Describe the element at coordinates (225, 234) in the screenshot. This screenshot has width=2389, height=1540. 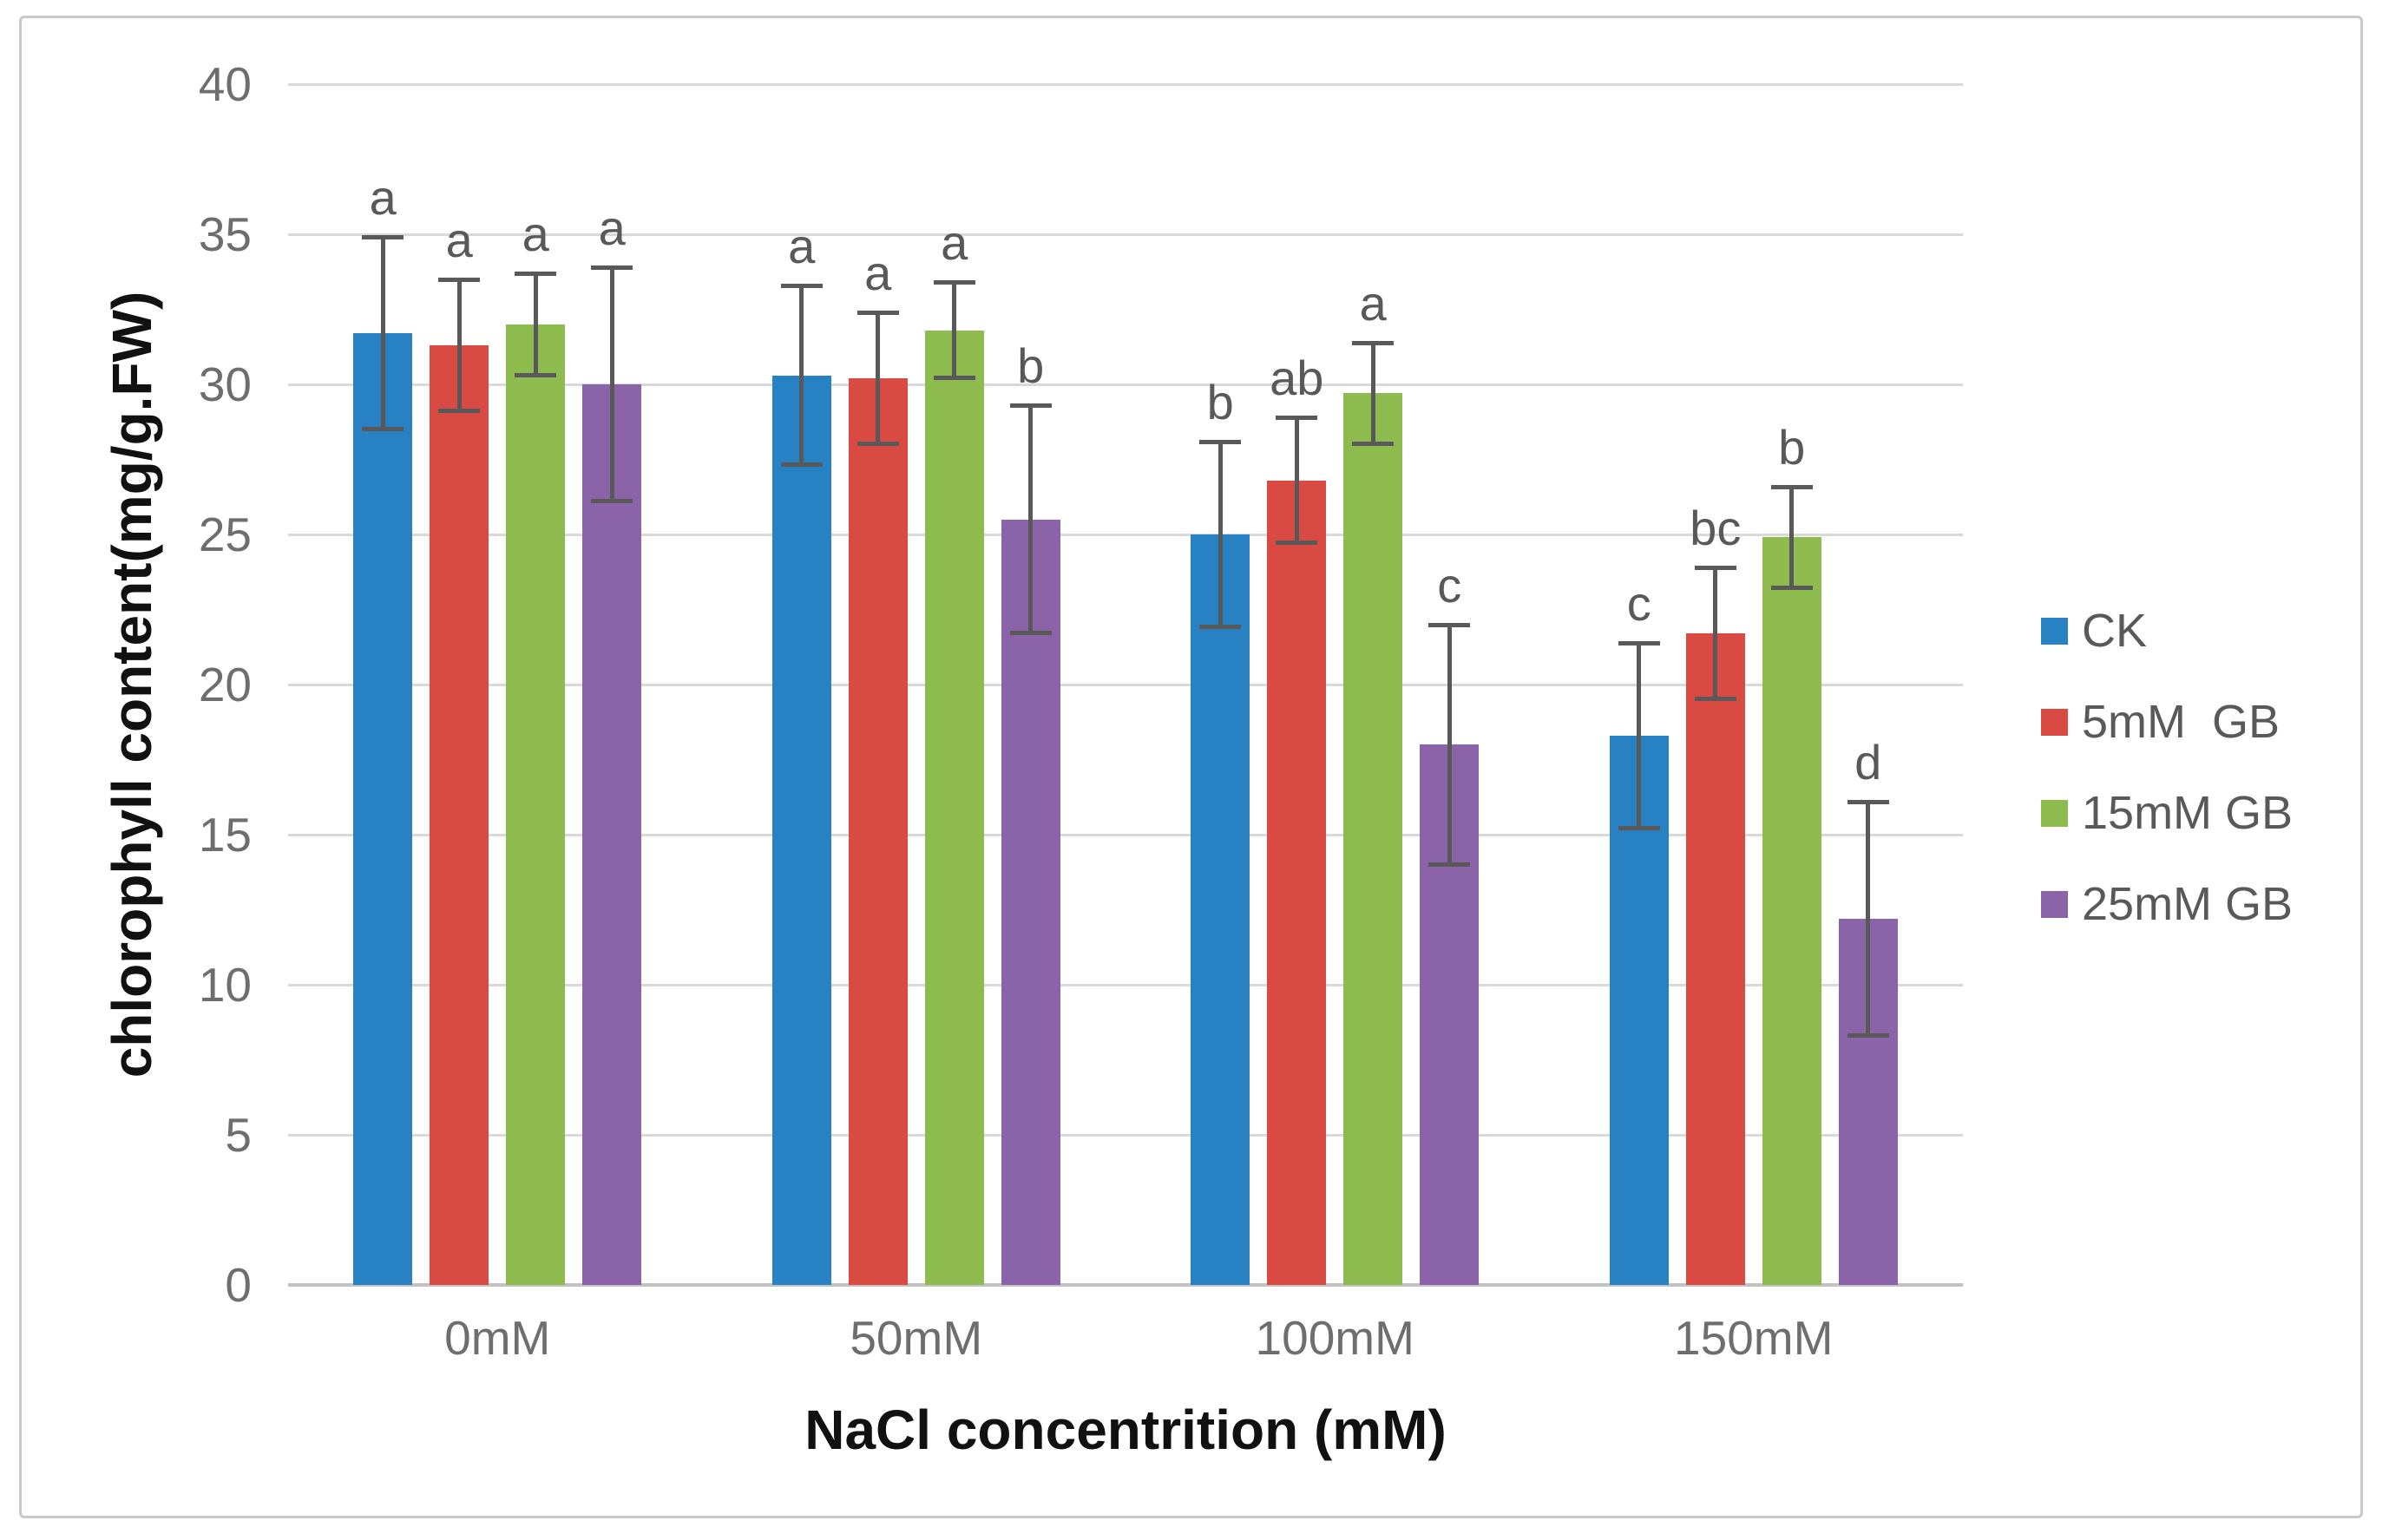
I see `y-tick-label: 35` at that location.